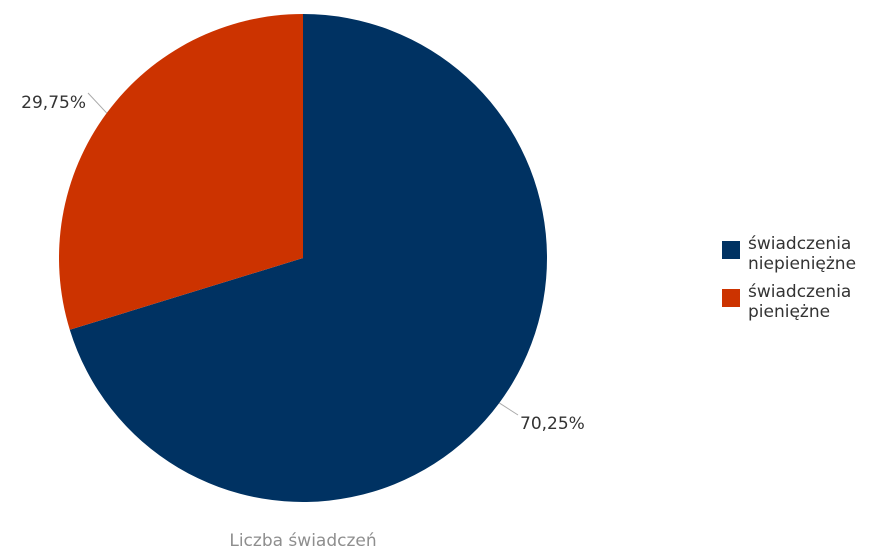 This screenshot has height=553, width=877. I want to click on data-label-0: 70,25%, so click(552, 424).